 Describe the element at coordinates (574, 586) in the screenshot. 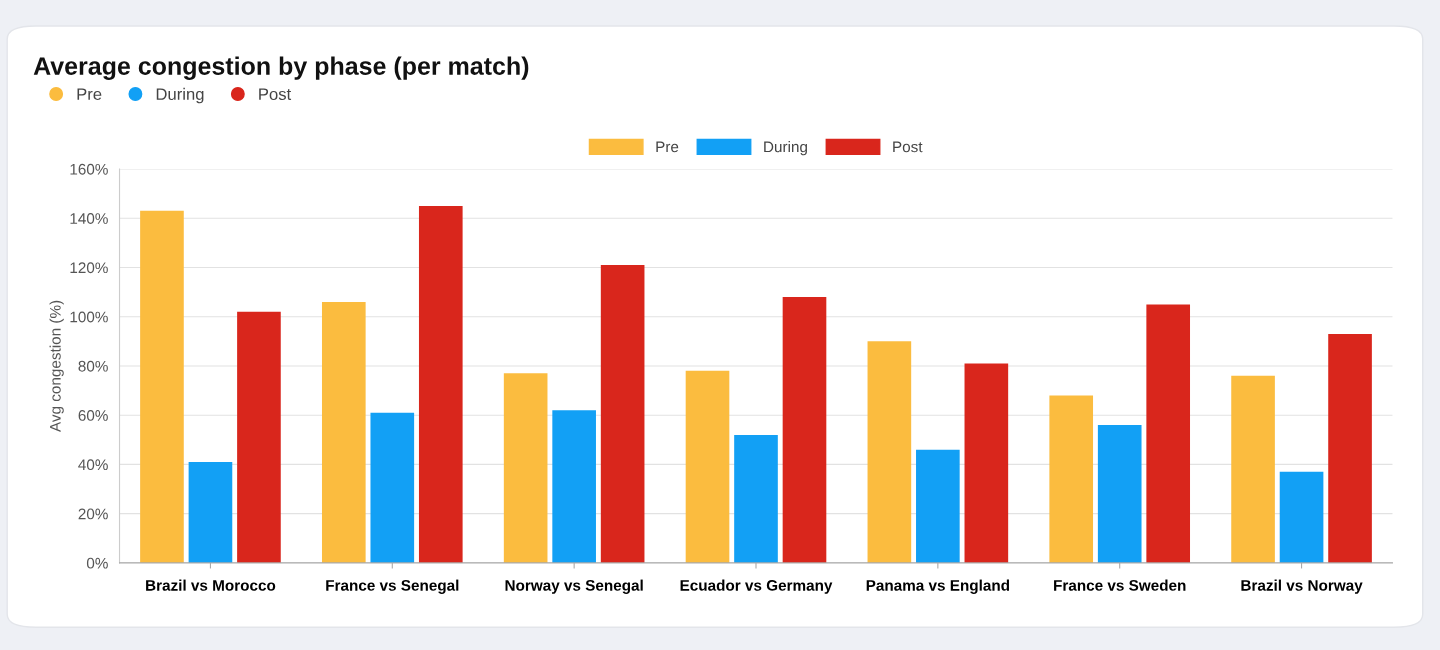

I see `x-tick-label: Norway vs Senegal` at that location.